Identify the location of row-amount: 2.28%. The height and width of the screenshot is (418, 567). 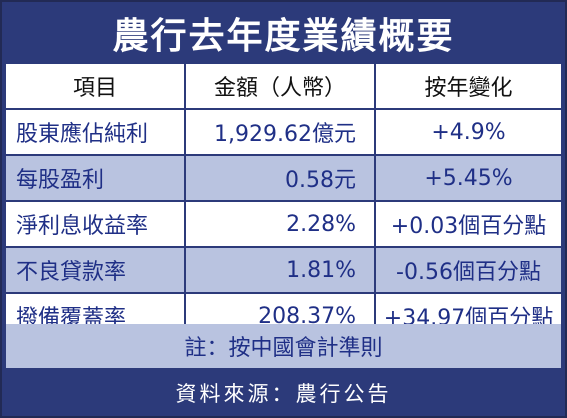
(281, 225).